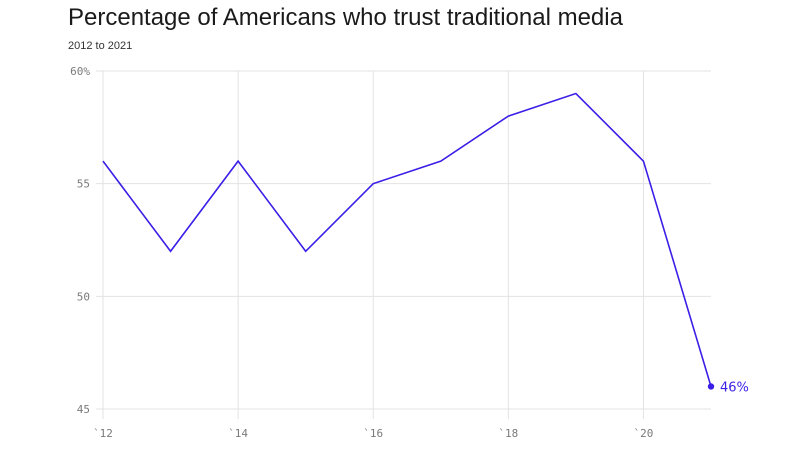 Image resolution: width=800 pixels, height=454 pixels. Describe the element at coordinates (644, 433) in the screenshot. I see `x-tick-label: `20` at that location.